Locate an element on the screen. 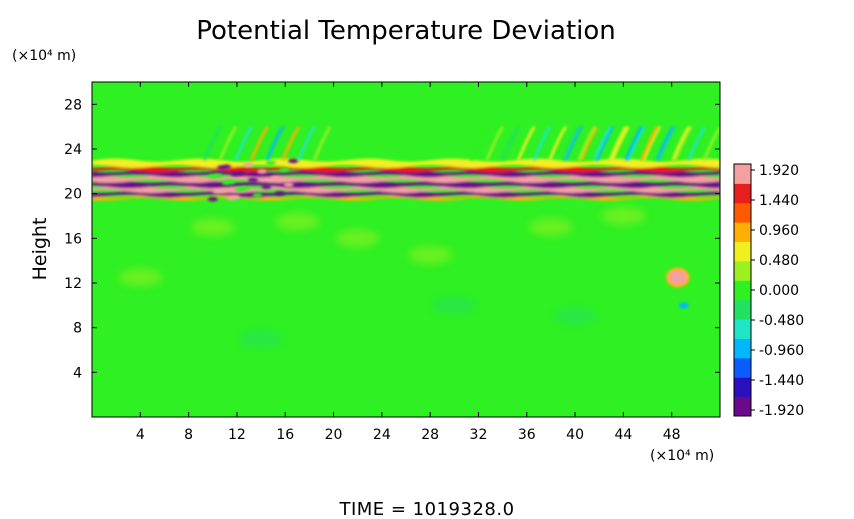  y-tick-label: 28 is located at coordinates (73, 105).